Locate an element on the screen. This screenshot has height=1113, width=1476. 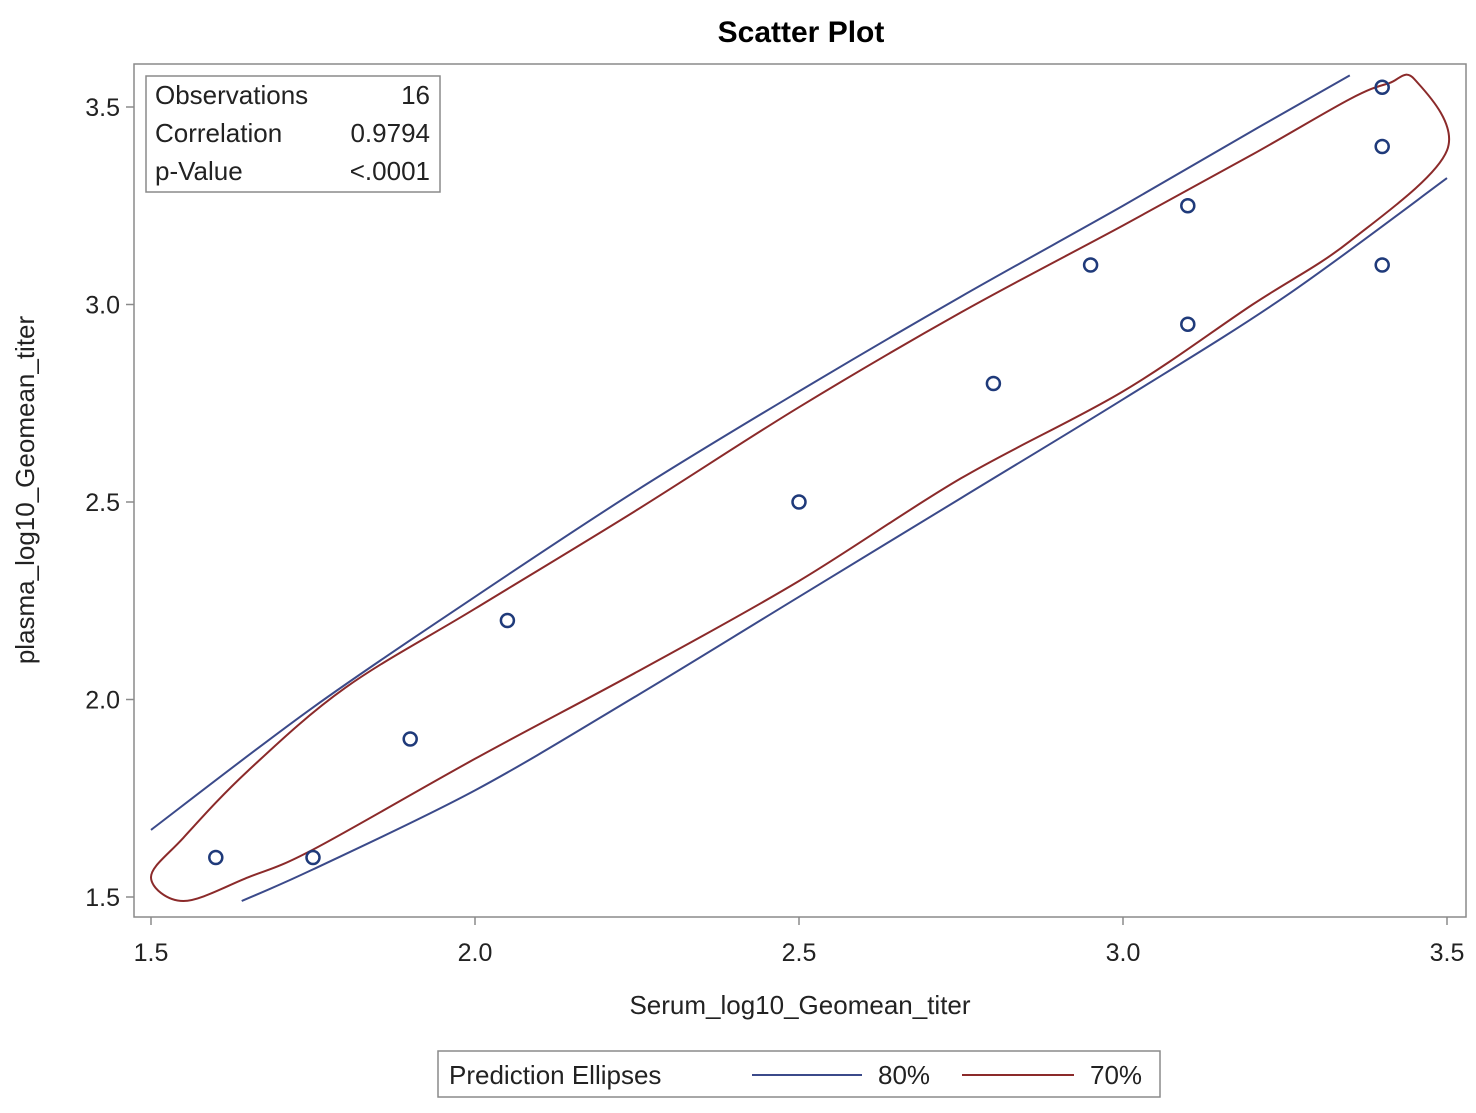
y-tick-label: 2.0 is located at coordinates (102, 701).